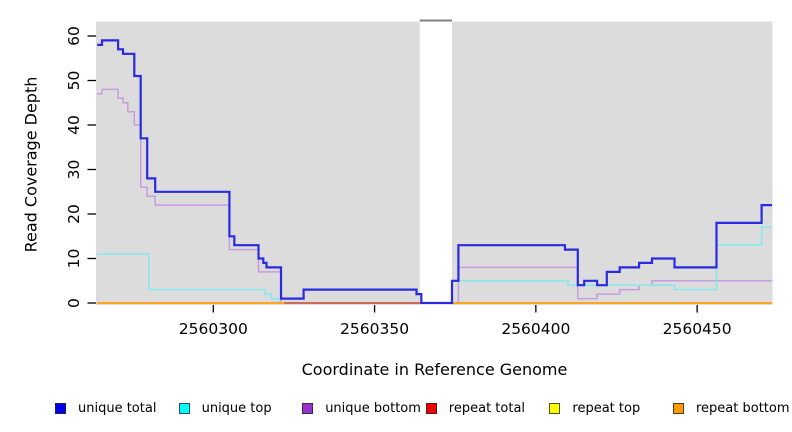 The height and width of the screenshot is (432, 792). Describe the element at coordinates (74, 214) in the screenshot. I see `y-tick-label: 20` at that location.